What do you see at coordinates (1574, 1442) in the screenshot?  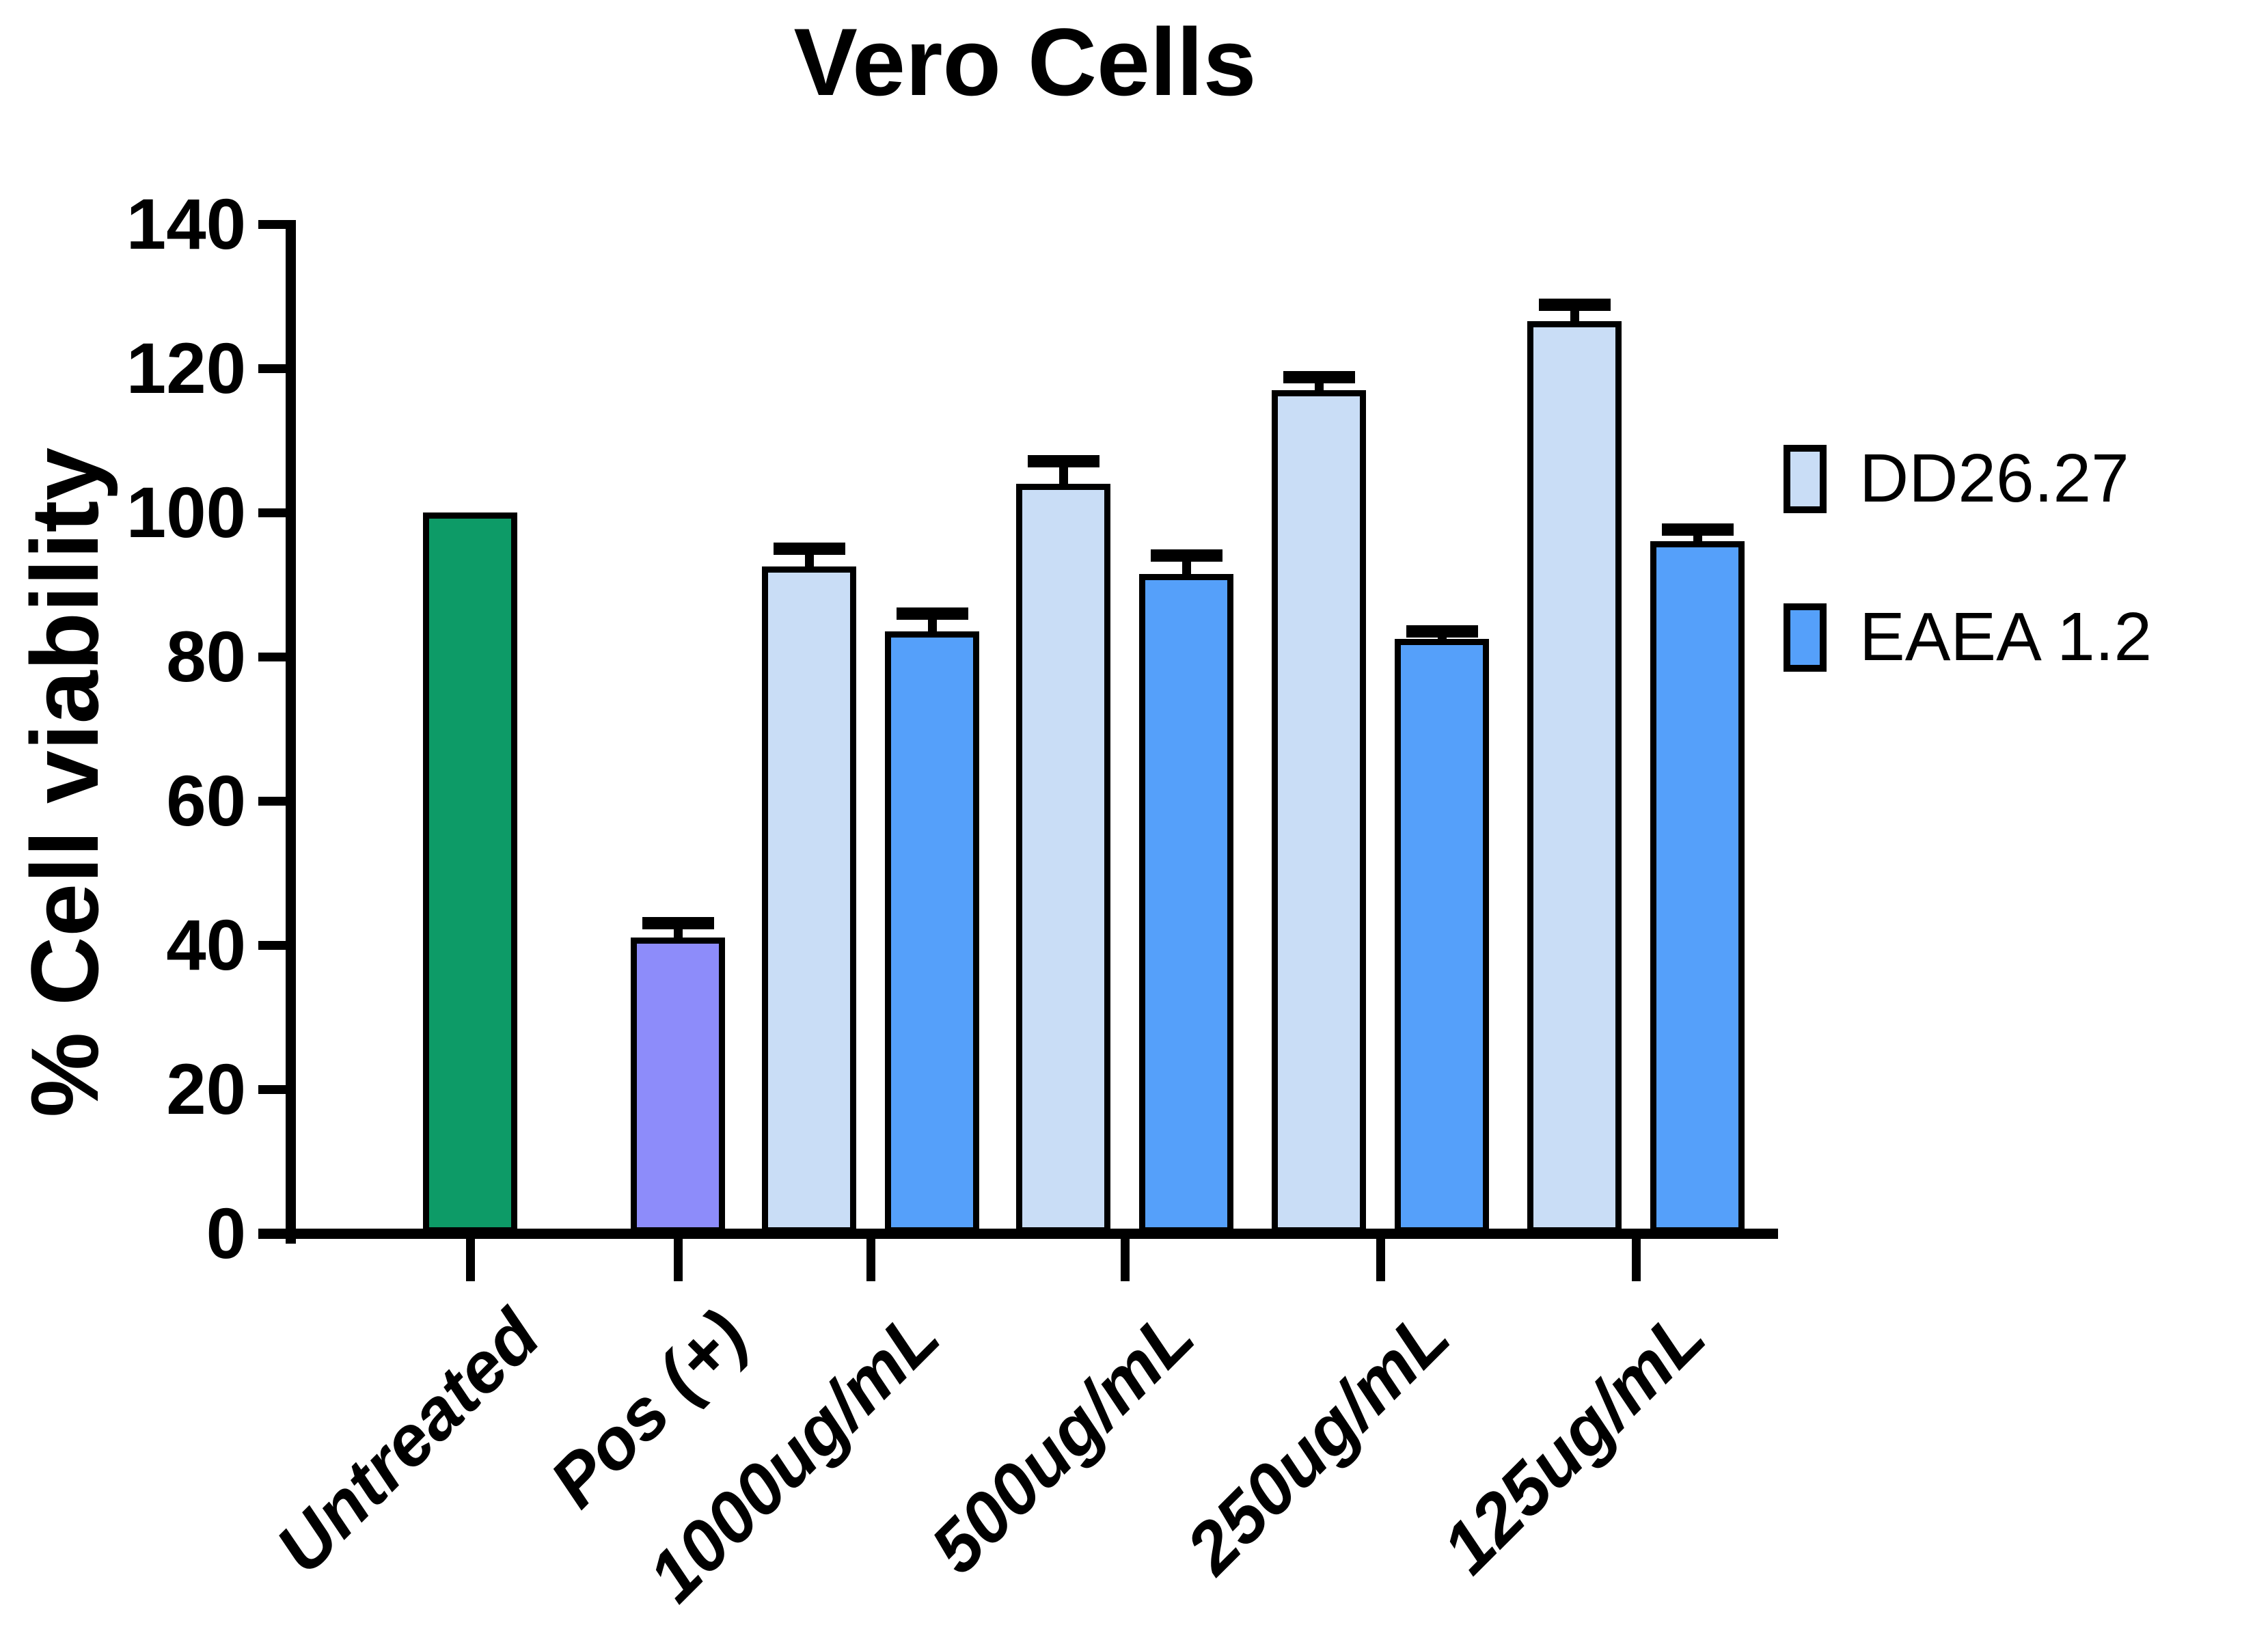 I see `x-axis-category-label: 125ug/mL` at bounding box center [1574, 1442].